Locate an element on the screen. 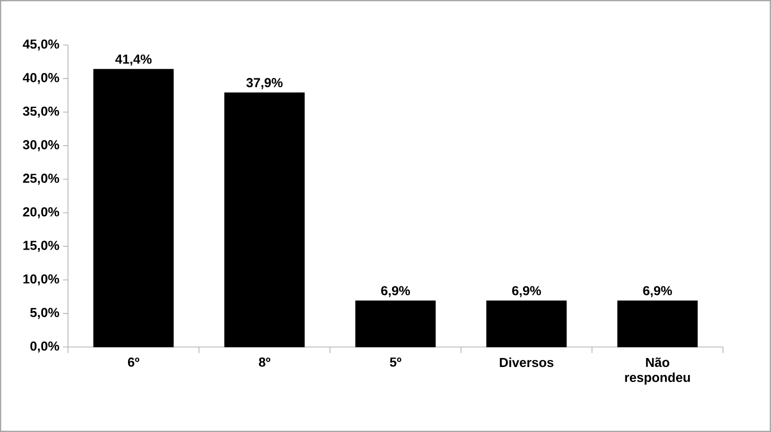  x-tick-label: Não respondeu is located at coordinates (657, 371).